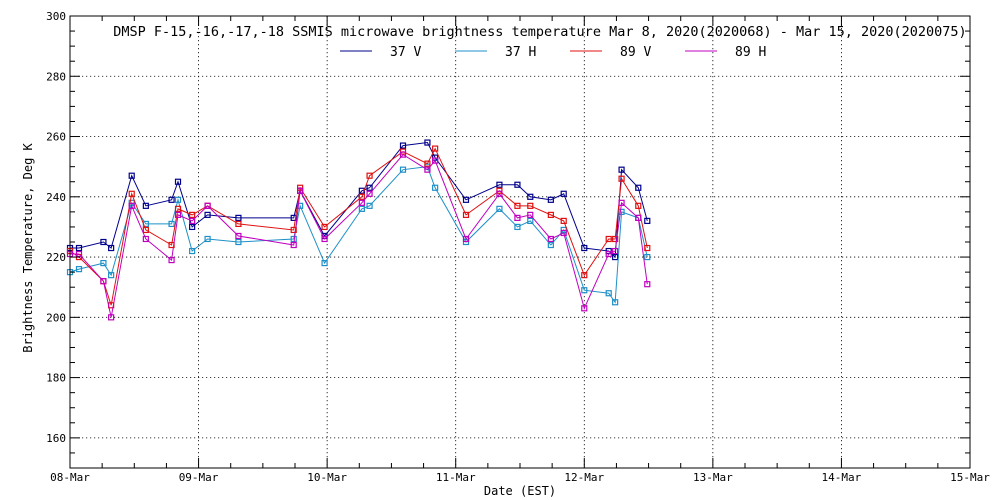  What do you see at coordinates (842, 477) in the screenshot?
I see `x-tick-label: 14-Mar` at bounding box center [842, 477].